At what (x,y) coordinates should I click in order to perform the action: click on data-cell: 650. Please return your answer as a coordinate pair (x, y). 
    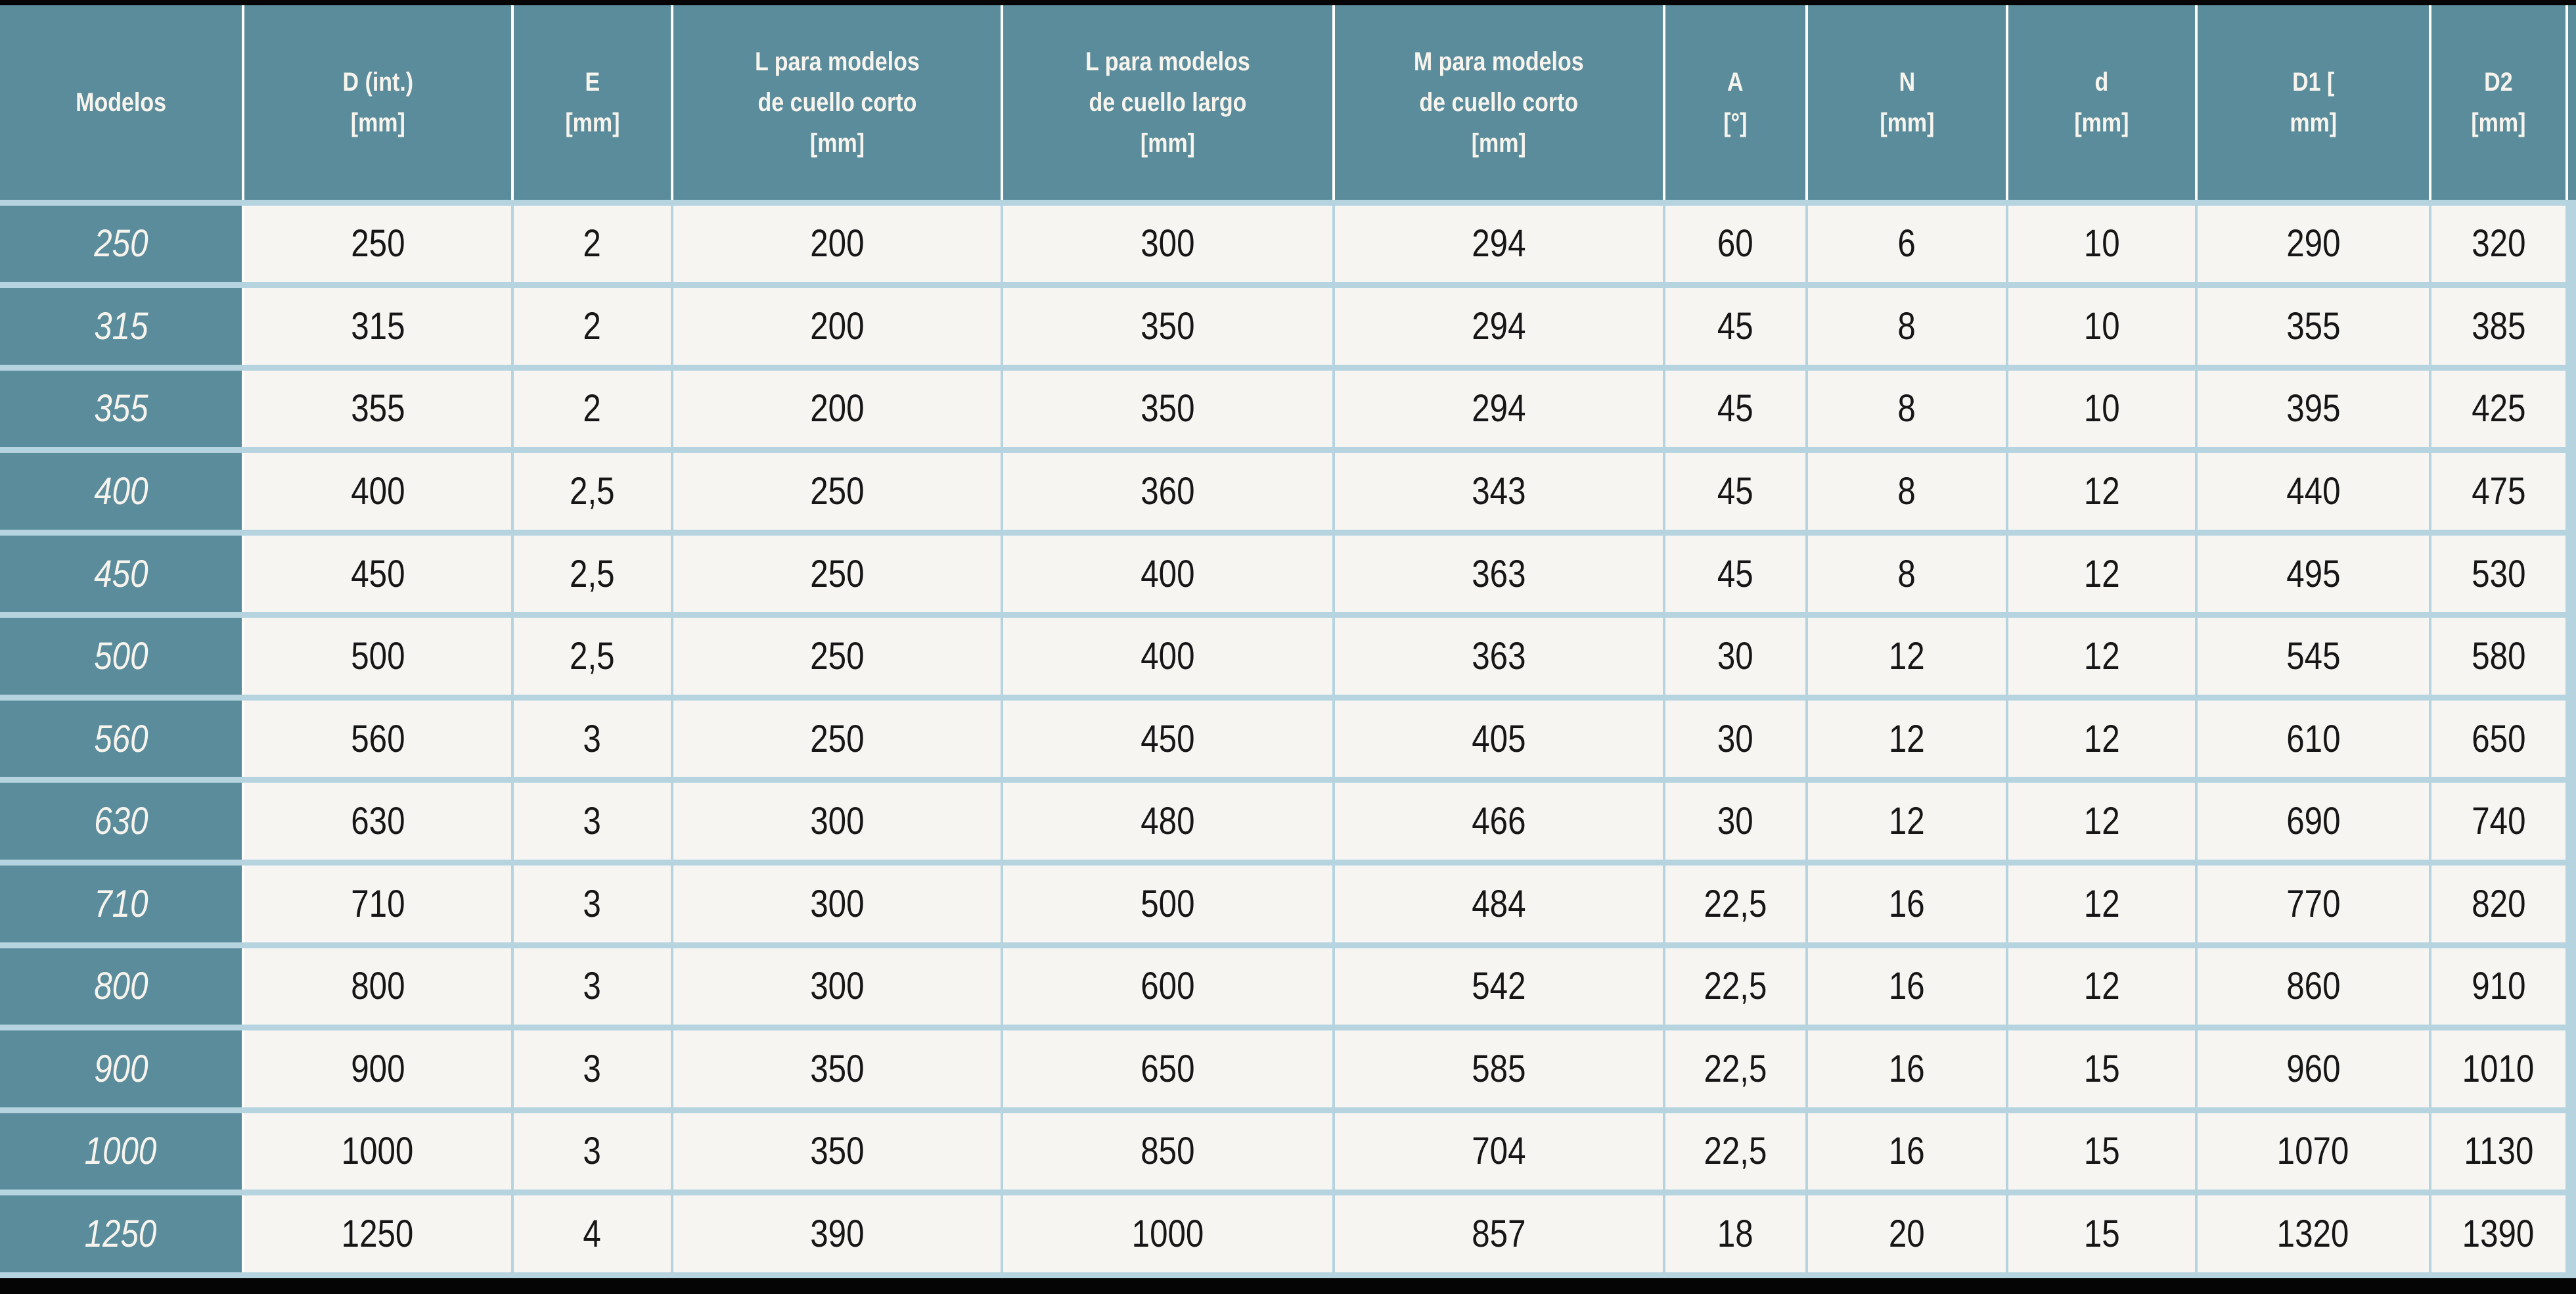
    Looking at the image, I should click on (1168, 1069).